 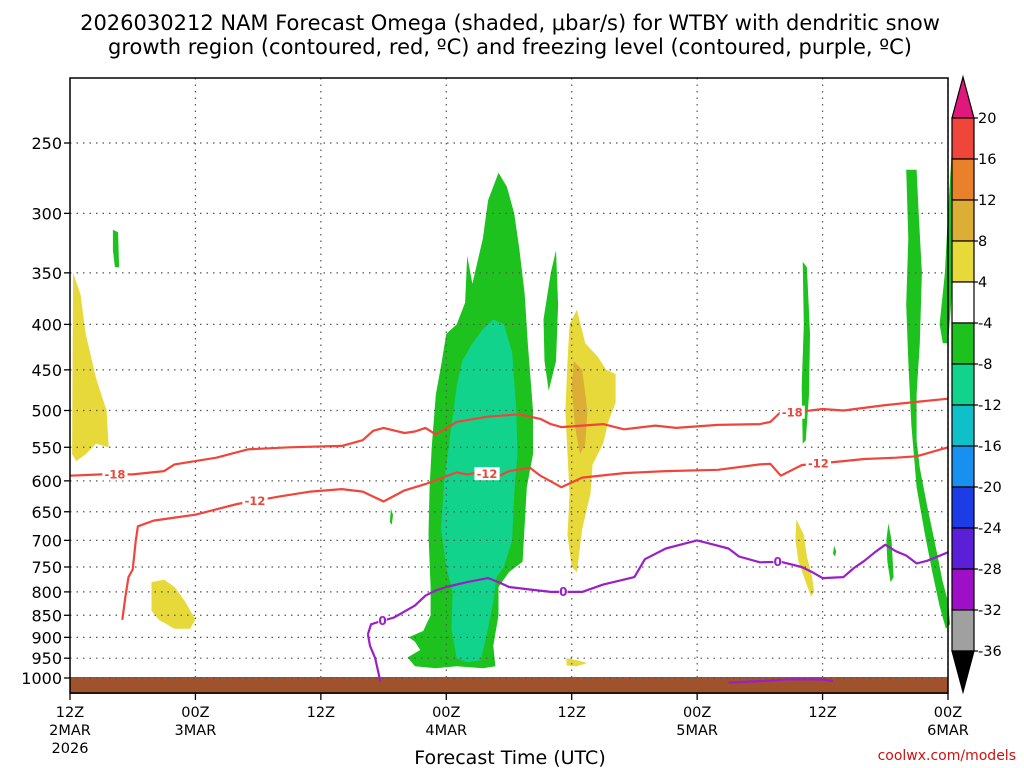 I want to click on colorbar-label: -16, so click(x=990, y=447).